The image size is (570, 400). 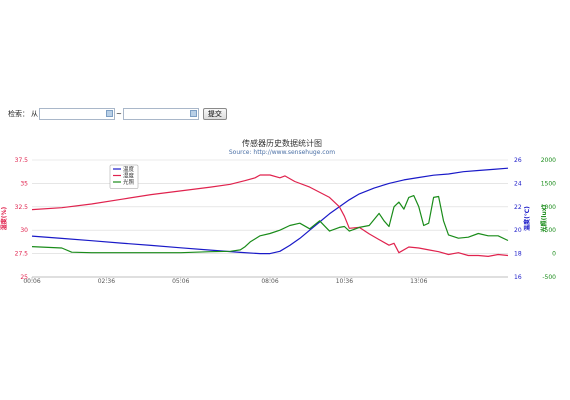 What do you see at coordinates (527, 218) in the screenshot?
I see `y-axis-title-temp: 温度(℃)` at bounding box center [527, 218].